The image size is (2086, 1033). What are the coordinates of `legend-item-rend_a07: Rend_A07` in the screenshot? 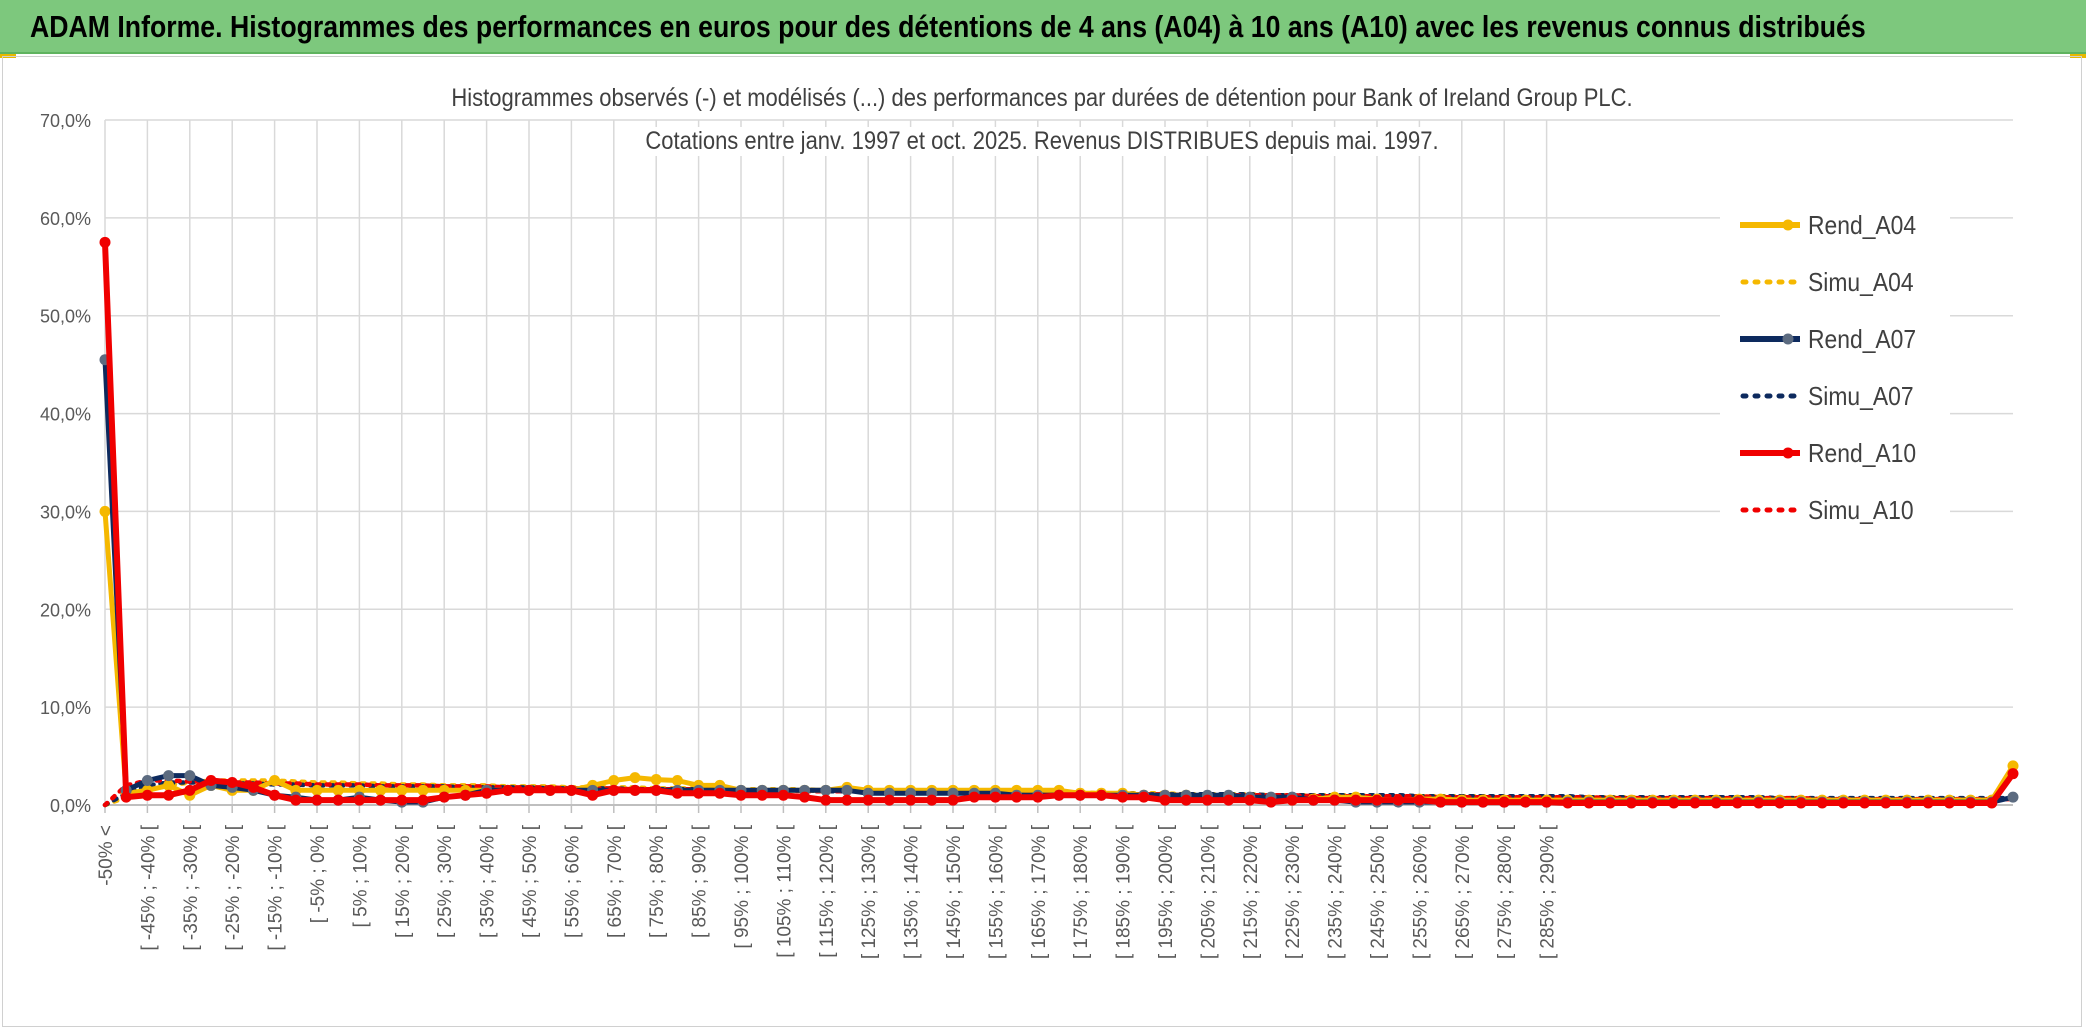 It's located at (1835, 339).